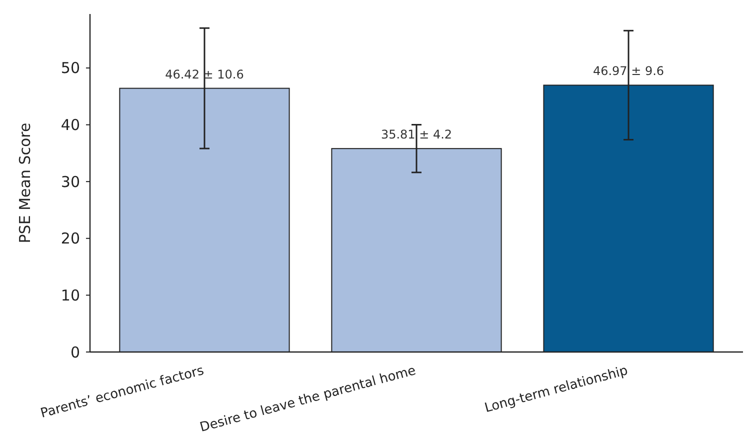  What do you see at coordinates (70, 239) in the screenshot?
I see `y-tick-label: 20` at bounding box center [70, 239].